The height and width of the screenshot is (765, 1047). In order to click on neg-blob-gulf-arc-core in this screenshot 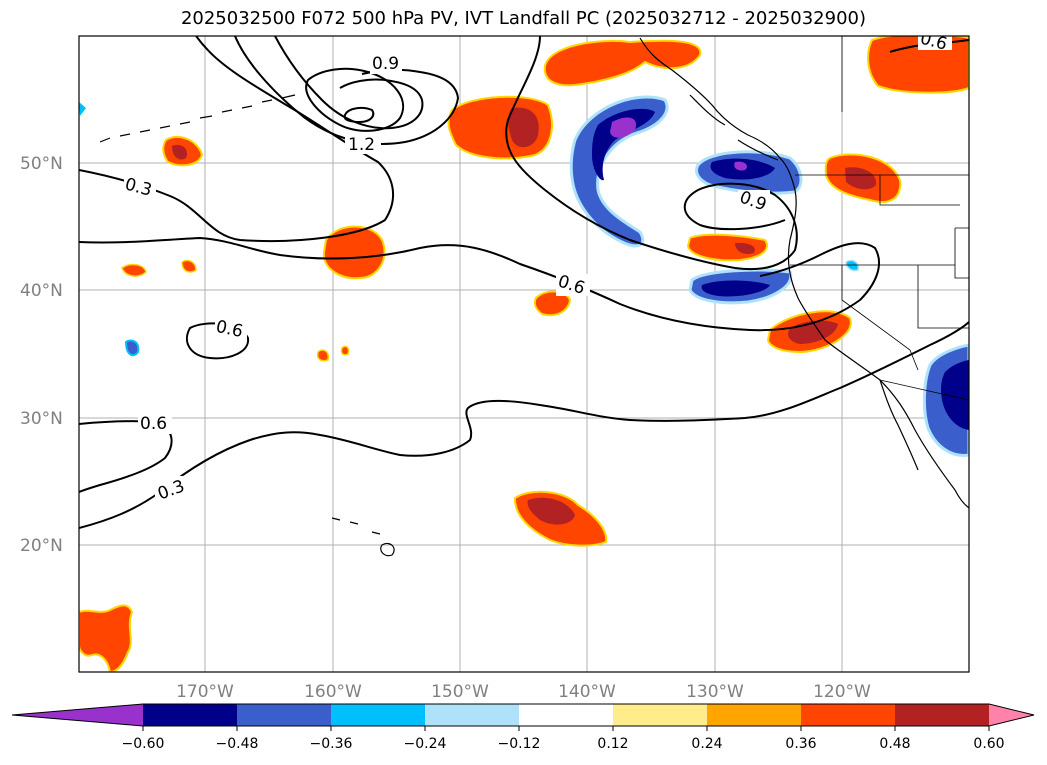, I will do `click(623, 144)`.